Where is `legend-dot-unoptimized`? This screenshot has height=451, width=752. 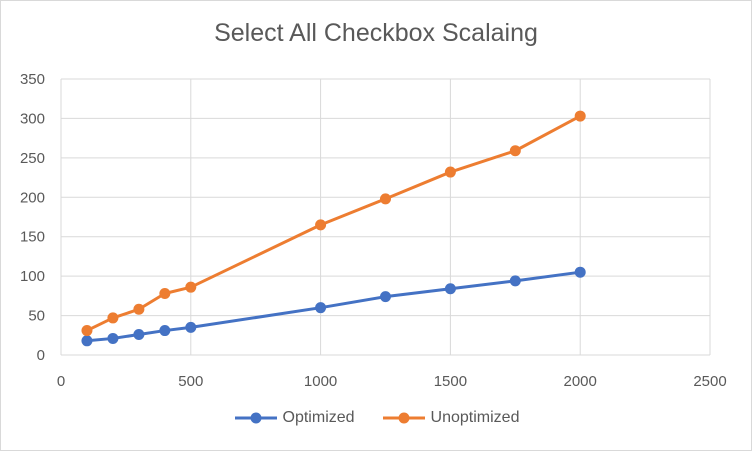 legend-dot-unoptimized is located at coordinates (404, 418).